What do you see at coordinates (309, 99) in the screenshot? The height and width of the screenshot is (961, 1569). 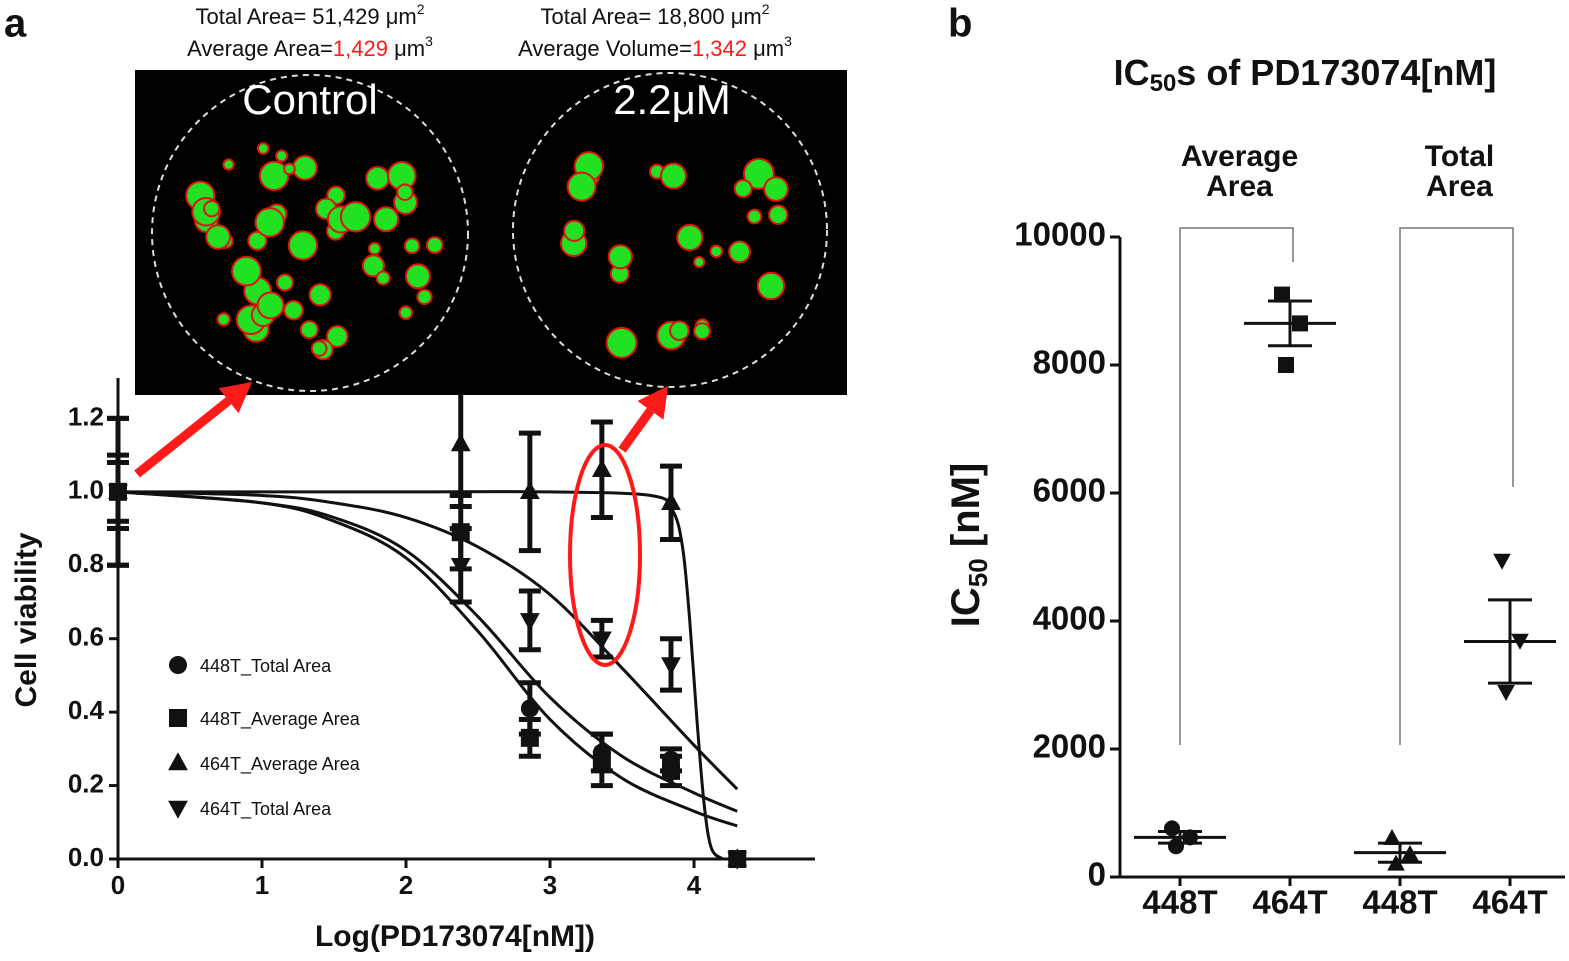 I see `inset-label: Control` at bounding box center [309, 99].